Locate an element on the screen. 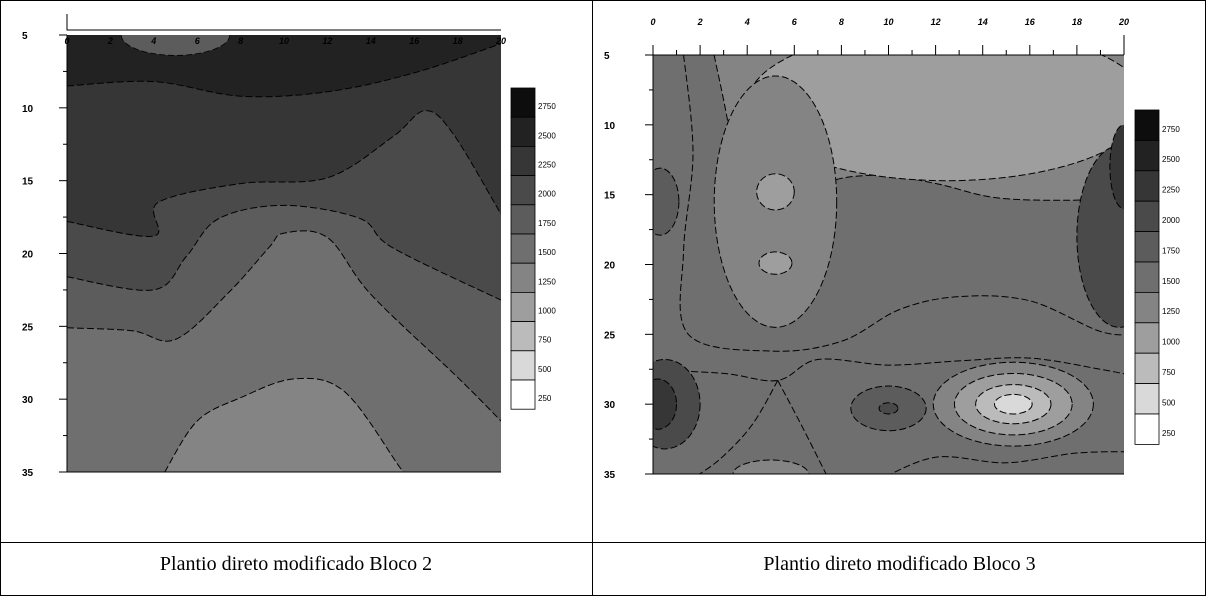 The image size is (1206, 596). legend-label: 2500 is located at coordinates (547, 135).